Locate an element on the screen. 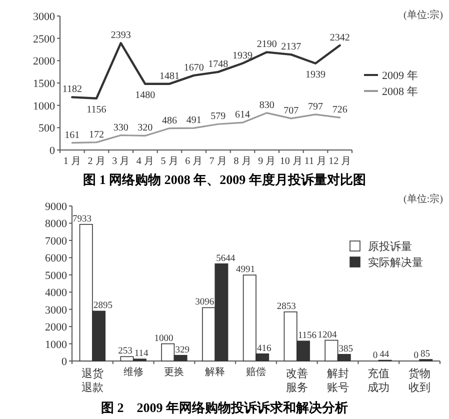 This screenshot has width=449, height=419. y-tick-label: 500 is located at coordinates (47, 128).